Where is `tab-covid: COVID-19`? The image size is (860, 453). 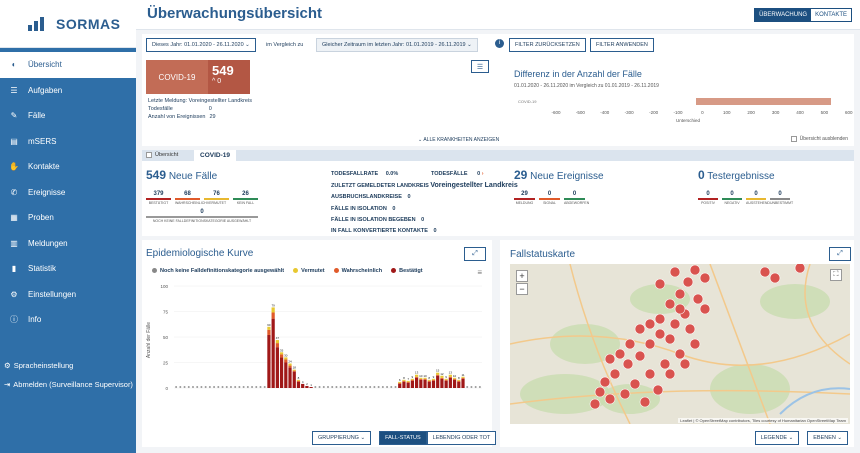
tab-covid: COVID-19 is located at coordinates (215, 155).